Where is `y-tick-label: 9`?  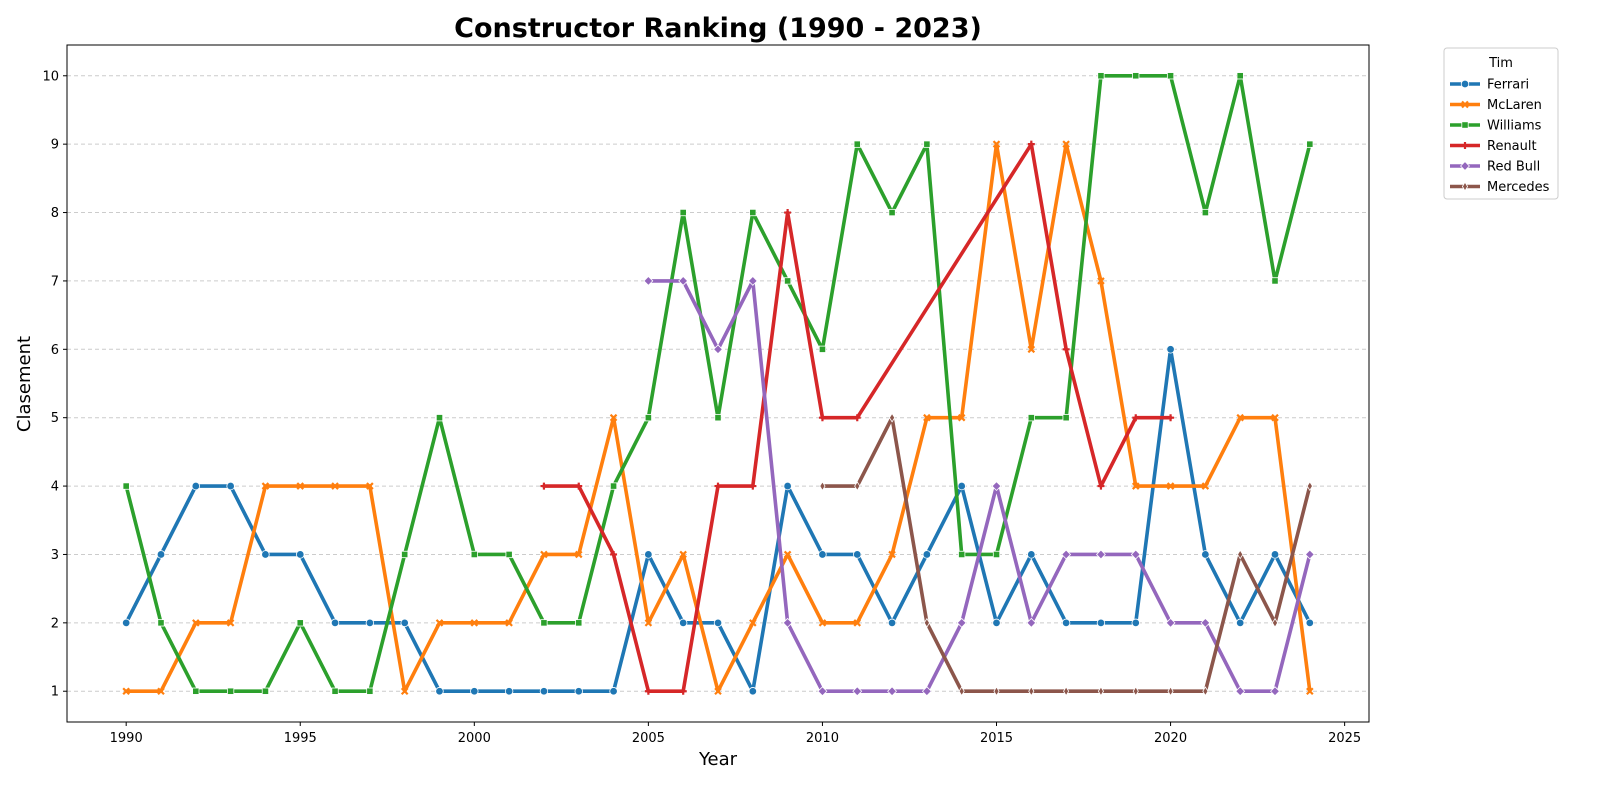 y-tick-label: 9 is located at coordinates (55, 145).